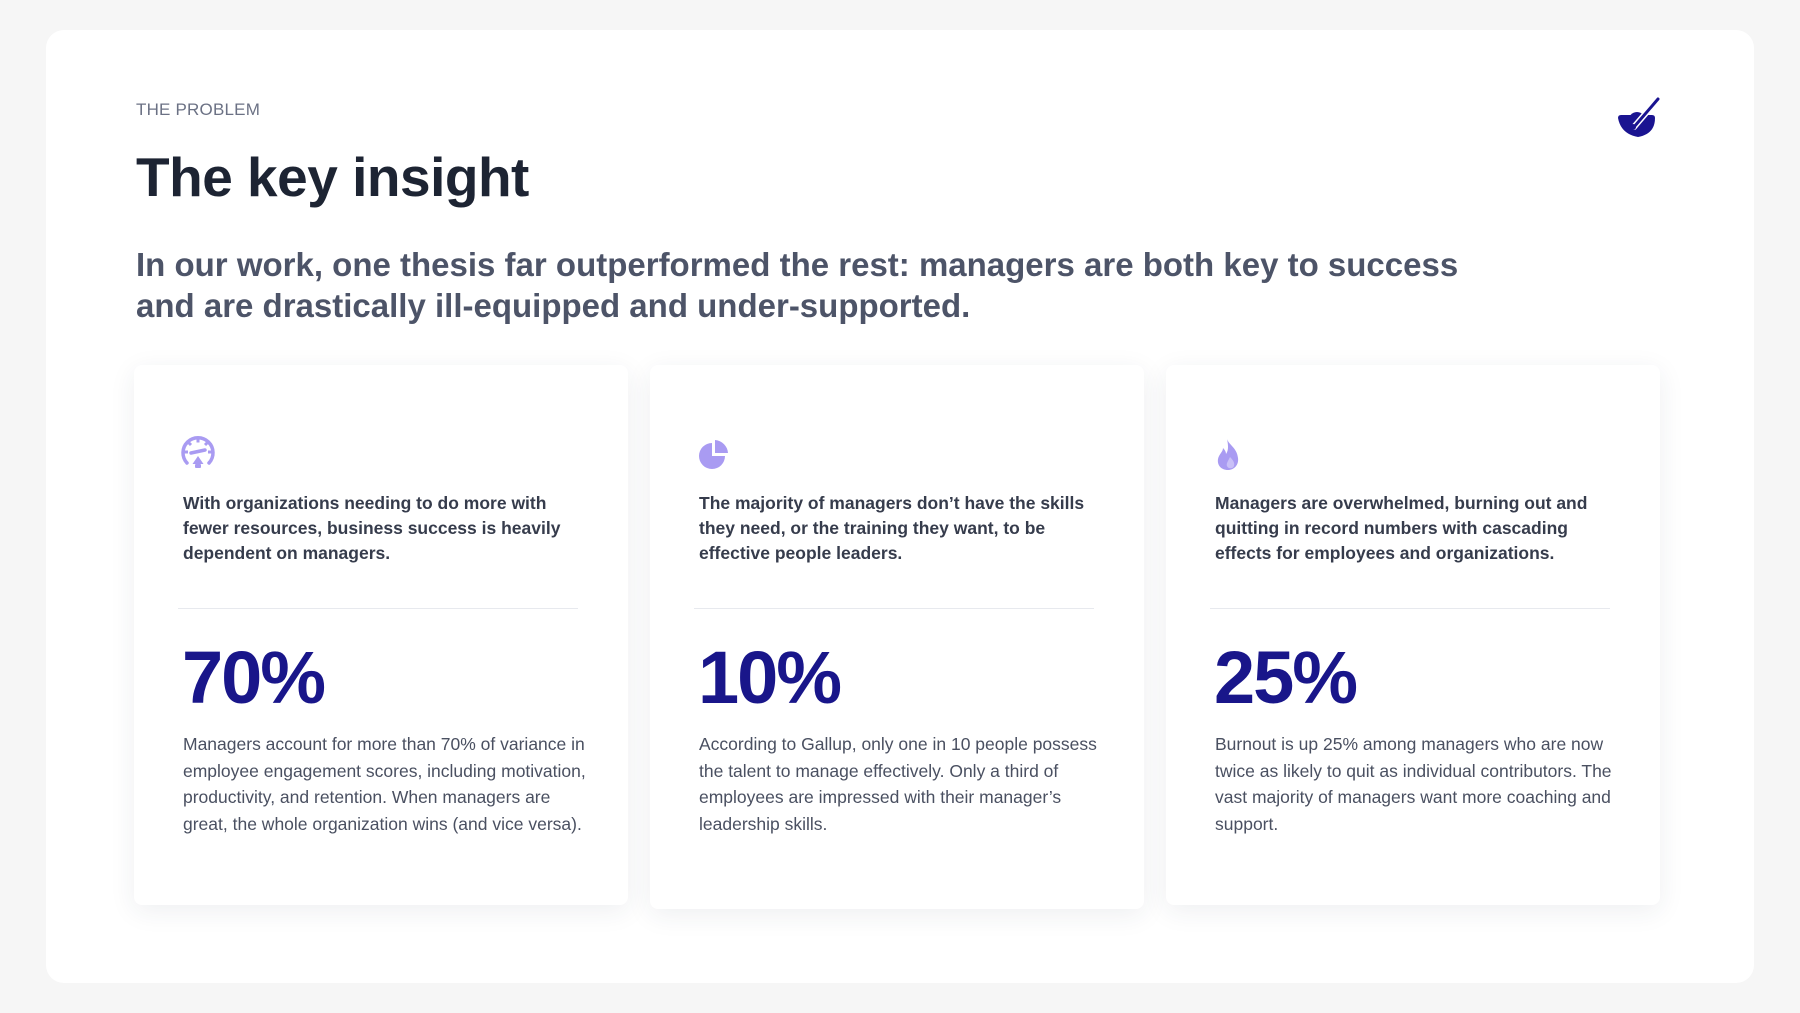  I want to click on paintbrush-in-bowl-icon, so click(1639, 116).